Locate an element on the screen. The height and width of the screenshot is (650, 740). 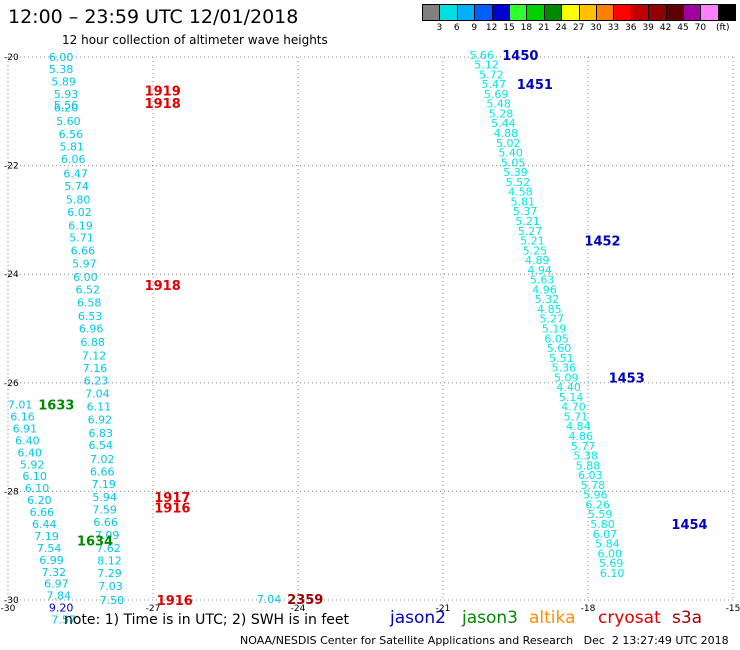
swh-value-label: 6.83 is located at coordinates (101, 433).